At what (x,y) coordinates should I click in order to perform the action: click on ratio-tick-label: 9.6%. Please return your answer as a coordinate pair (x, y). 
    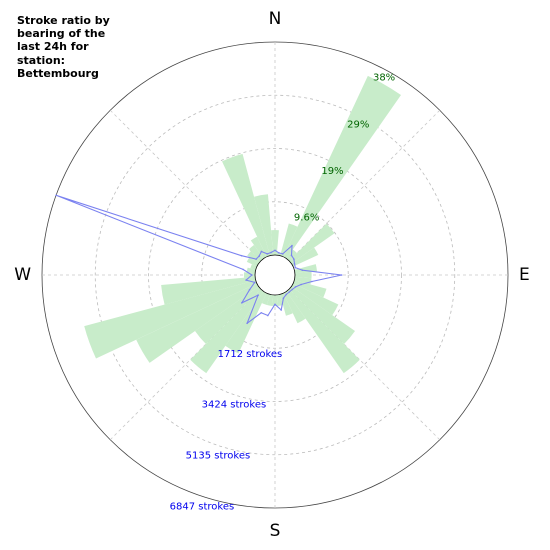
    Looking at the image, I should click on (306, 217).